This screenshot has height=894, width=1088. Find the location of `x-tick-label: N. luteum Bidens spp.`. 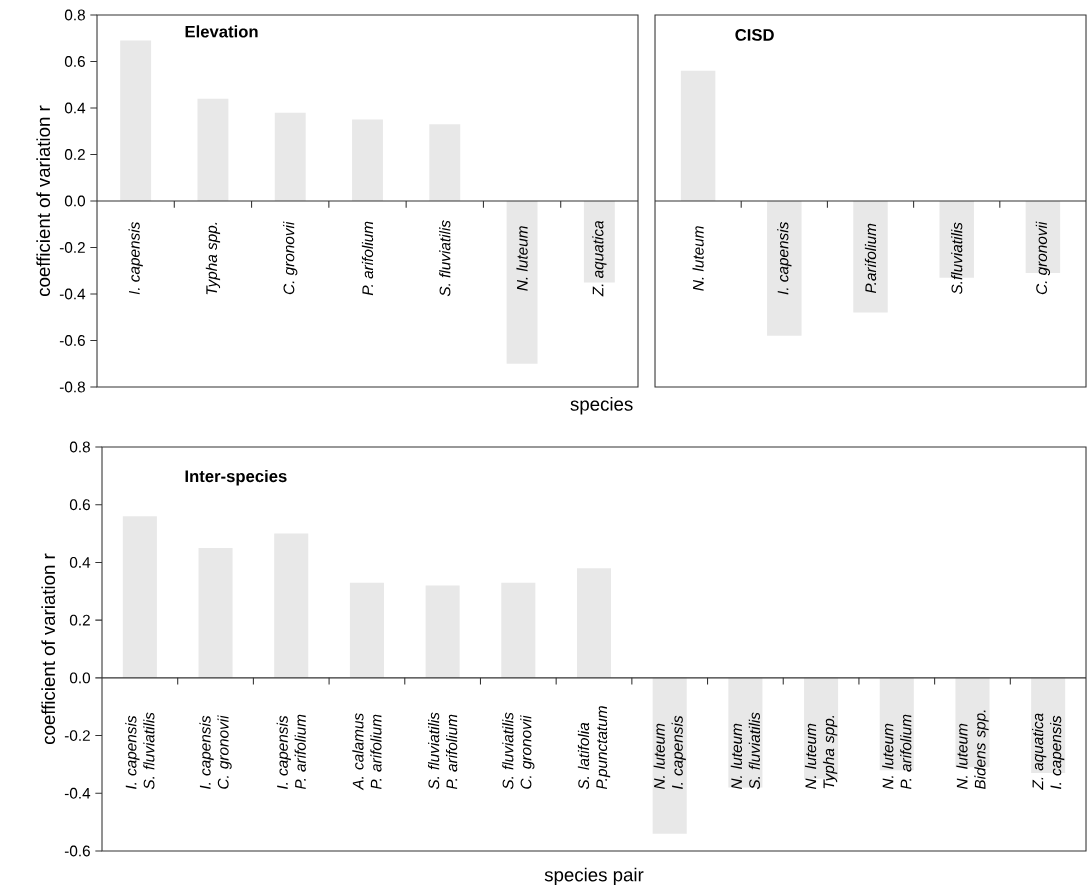

x-tick-label: N. luteum Bidens spp. is located at coordinates (972, 750).